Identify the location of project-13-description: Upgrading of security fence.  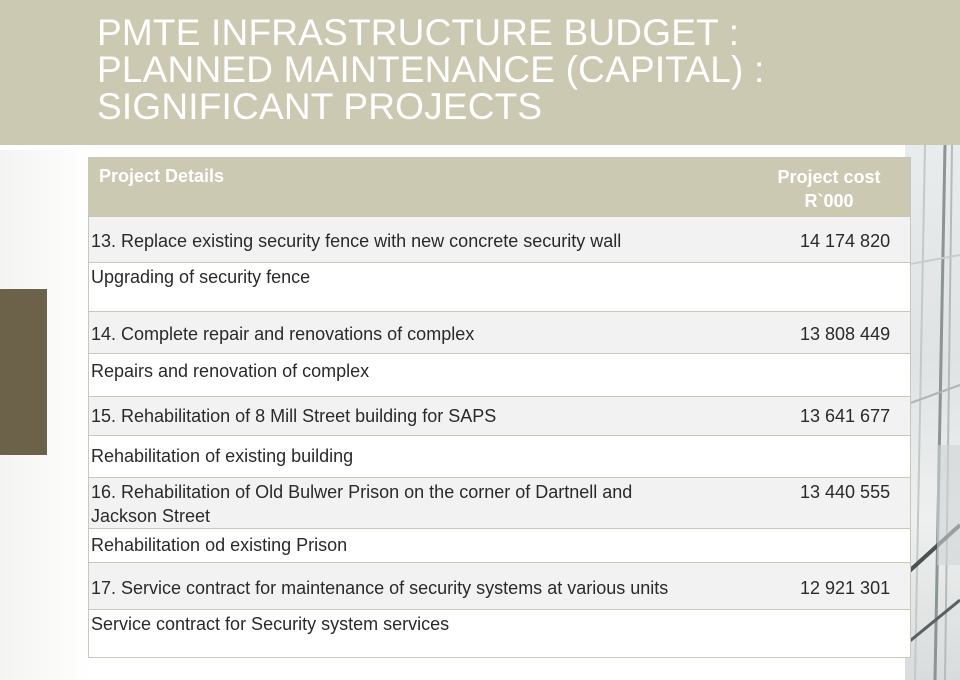
(201, 277).